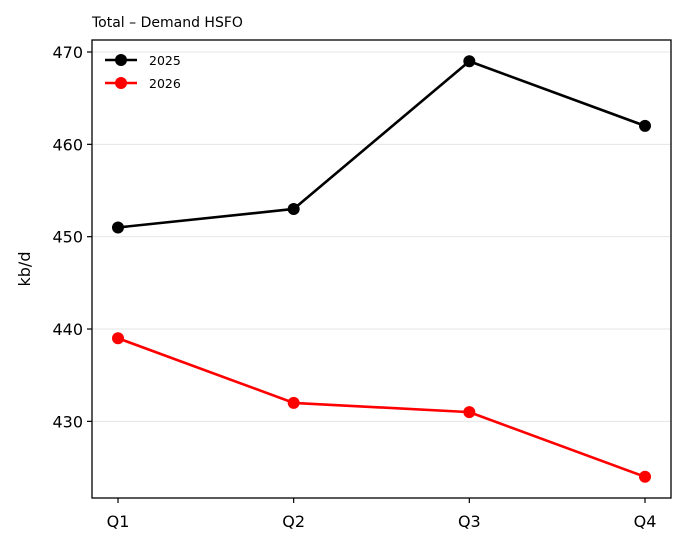  Describe the element at coordinates (167, 23) in the screenshot. I see `chart-title: Total – Demand HSFO` at that location.